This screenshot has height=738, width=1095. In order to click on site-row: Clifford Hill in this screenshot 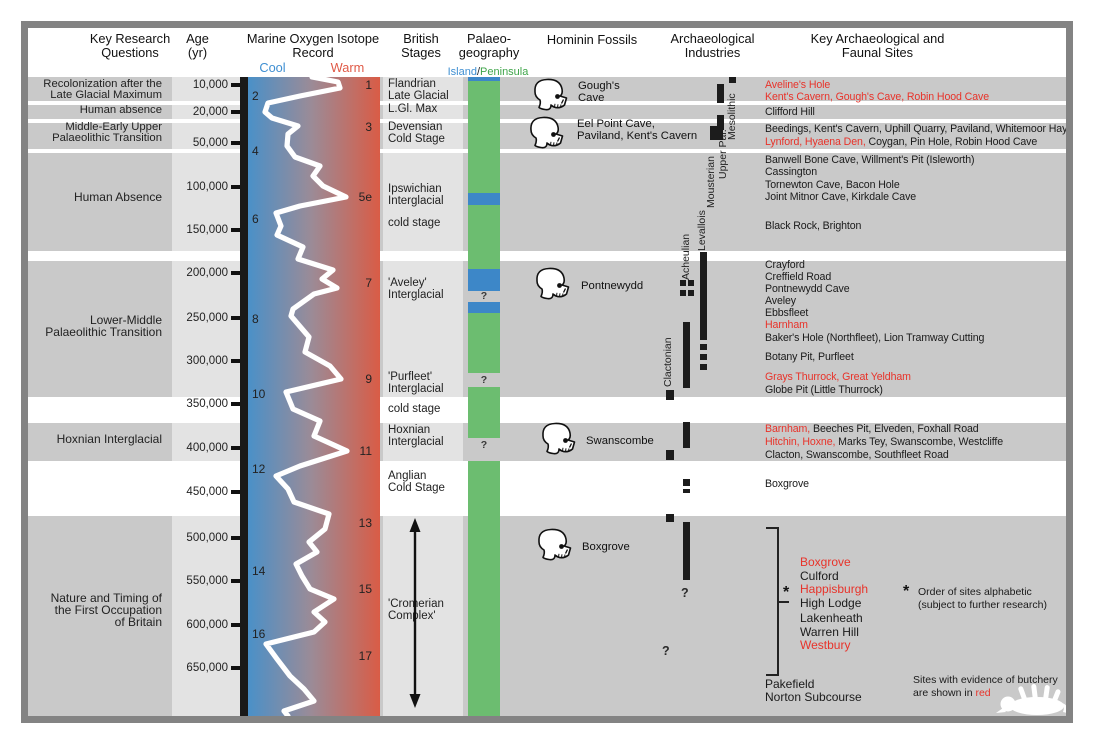, I will do `click(790, 112)`.